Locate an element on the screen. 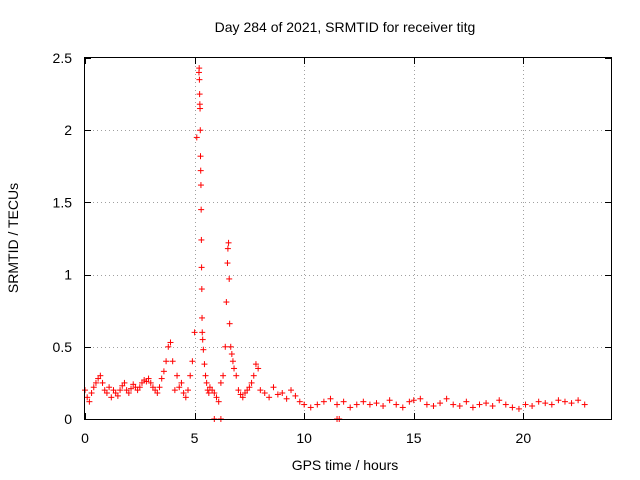 The width and height of the screenshot is (640, 480). y-tick-label: 0.5 is located at coordinates (63, 347).